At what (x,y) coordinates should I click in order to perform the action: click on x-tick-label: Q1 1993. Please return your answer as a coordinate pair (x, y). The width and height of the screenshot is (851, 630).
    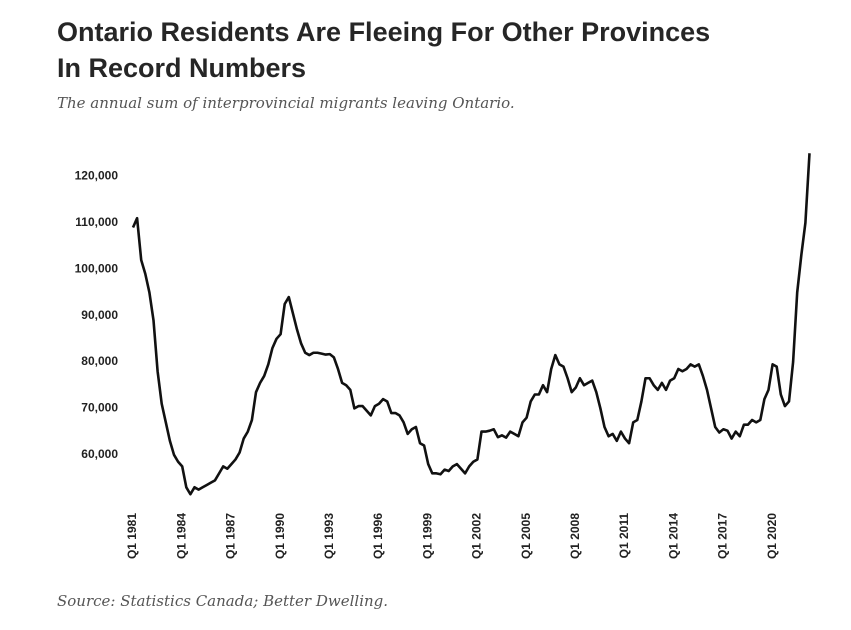
    Looking at the image, I should click on (329, 536).